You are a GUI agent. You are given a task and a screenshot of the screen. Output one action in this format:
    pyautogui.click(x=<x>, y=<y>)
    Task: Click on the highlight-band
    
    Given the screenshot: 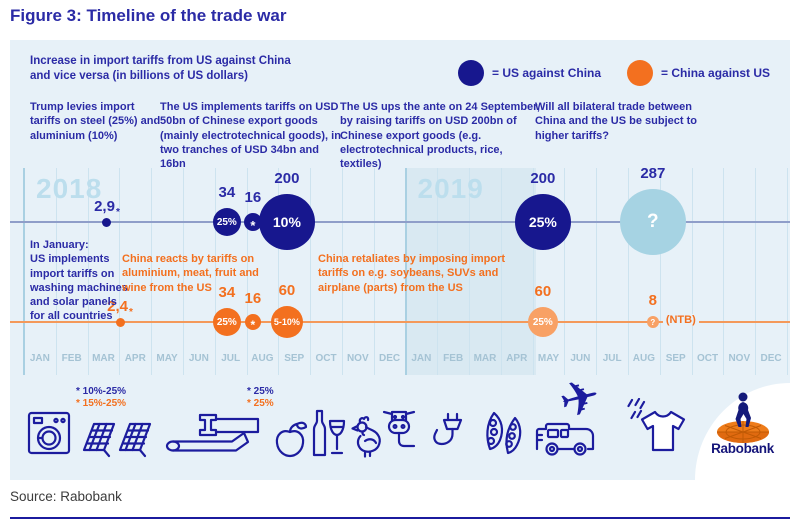 What is the action you would take?
    pyautogui.click(x=470, y=271)
    